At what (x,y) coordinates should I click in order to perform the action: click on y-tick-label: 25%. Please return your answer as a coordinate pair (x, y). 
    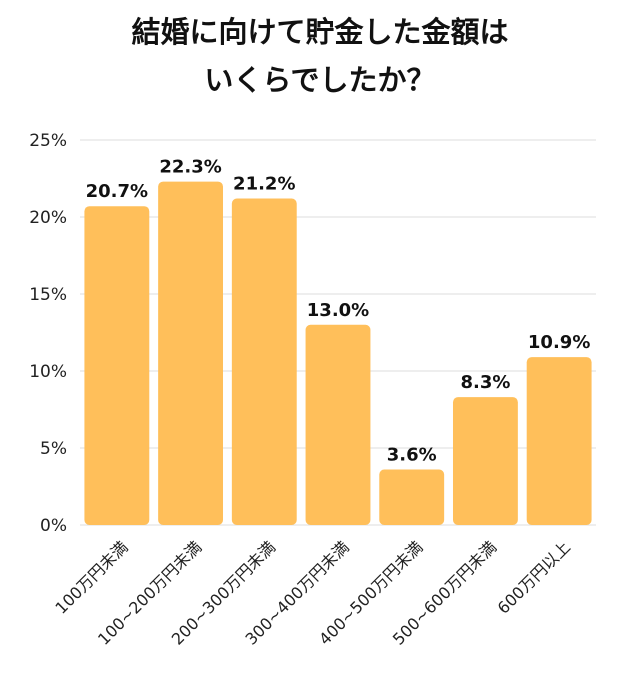
    Looking at the image, I should click on (48, 141).